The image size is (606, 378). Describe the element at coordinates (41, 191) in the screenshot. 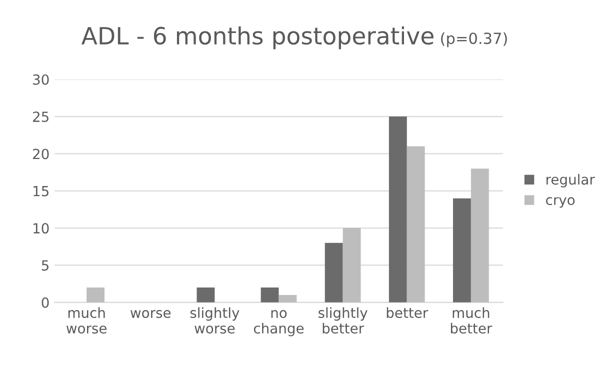

I see `y-tick-label: 15` at that location.